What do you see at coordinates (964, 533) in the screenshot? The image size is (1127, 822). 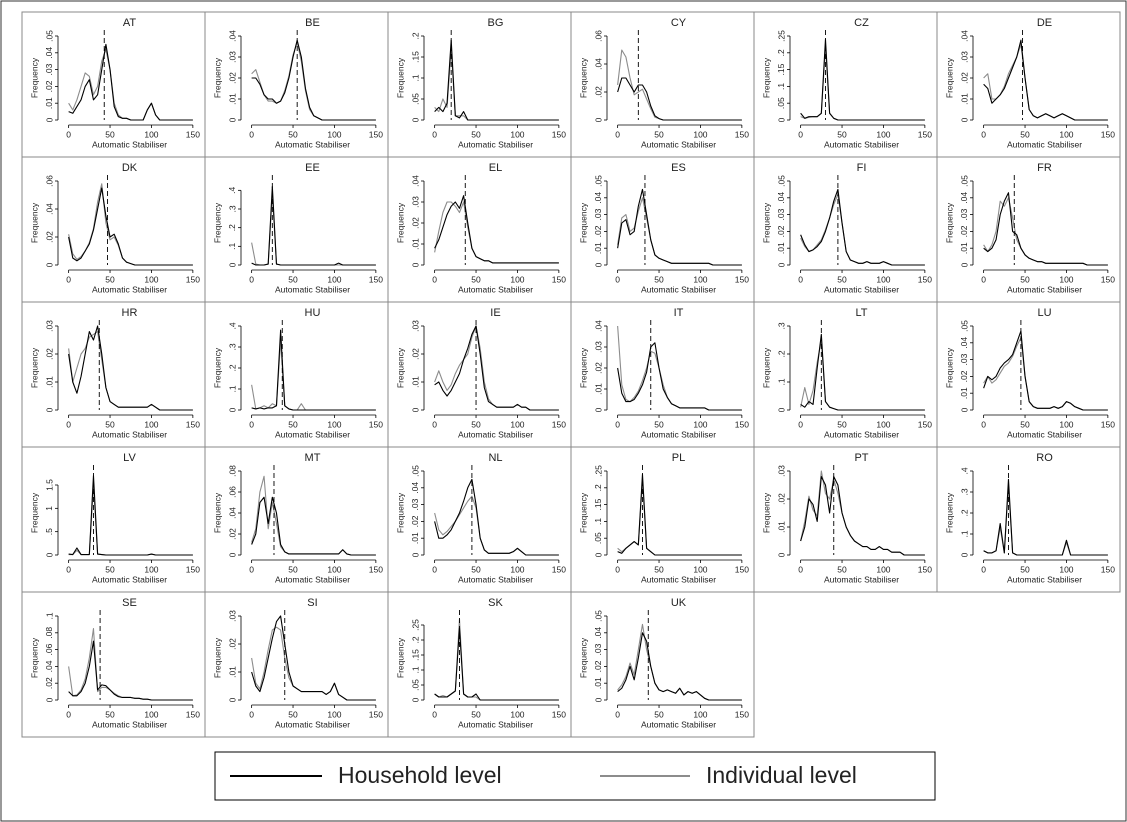 I see `y-tick-label: .1` at bounding box center [964, 533].